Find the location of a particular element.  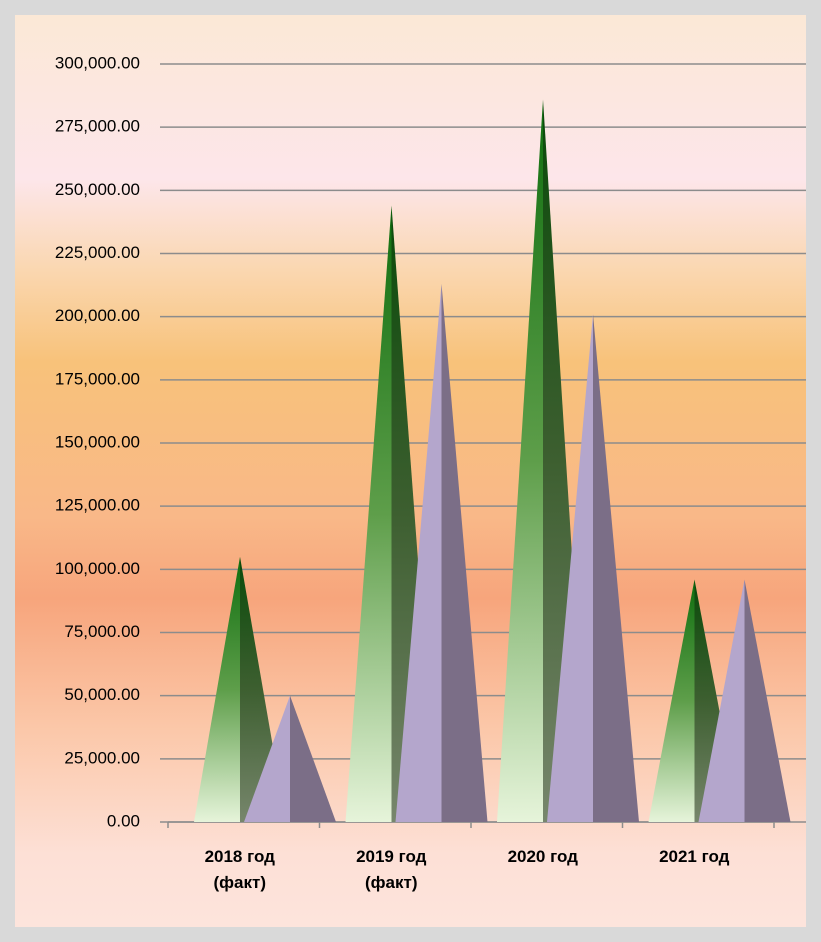

y-tick-label: 25,000.00 is located at coordinates (102, 757).